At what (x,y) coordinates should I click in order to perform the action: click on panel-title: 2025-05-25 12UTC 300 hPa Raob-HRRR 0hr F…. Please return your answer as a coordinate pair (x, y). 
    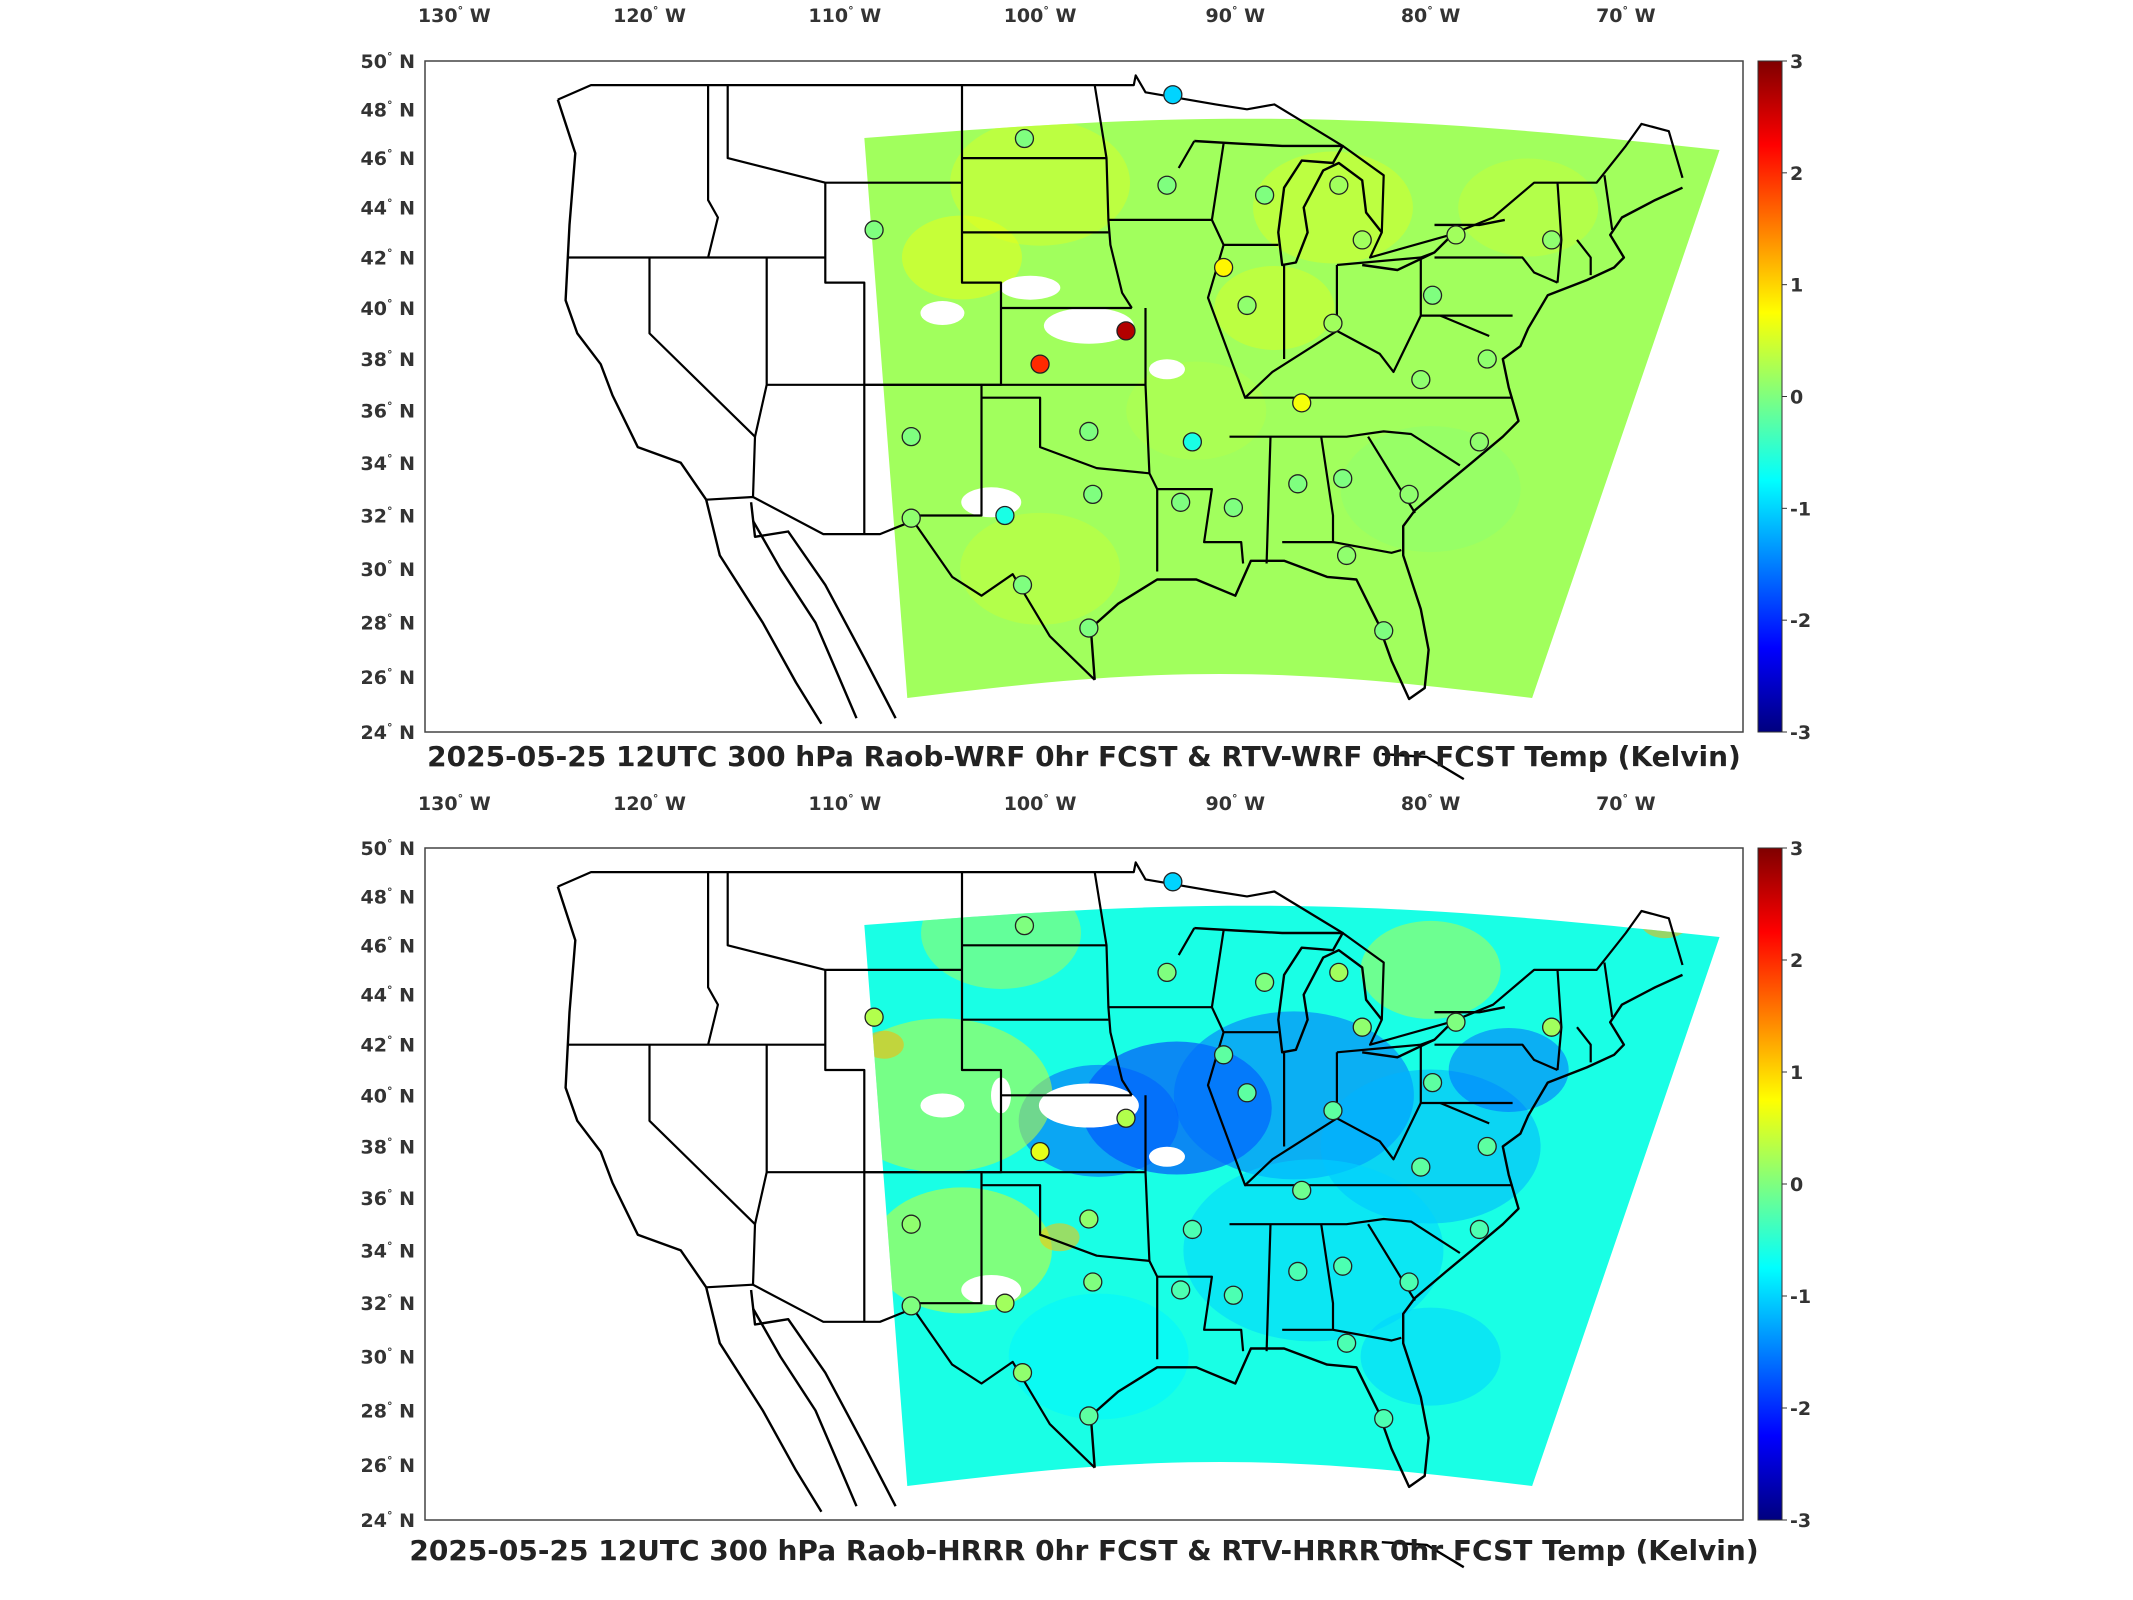
    Looking at the image, I should click on (1083, 1550).